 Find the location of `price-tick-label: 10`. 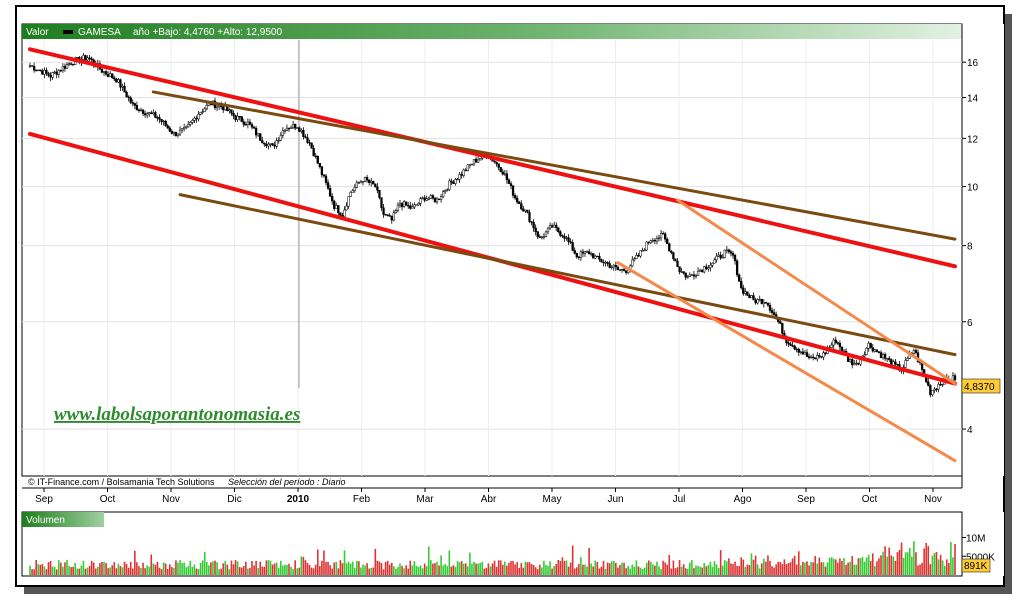

price-tick-label: 10 is located at coordinates (973, 188).